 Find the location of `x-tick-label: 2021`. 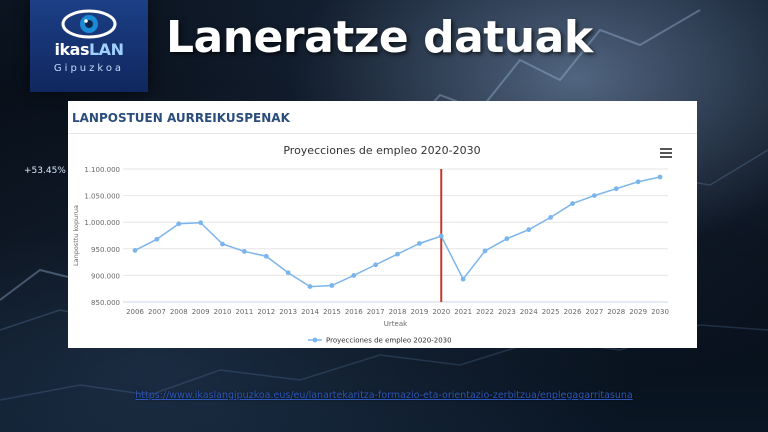

x-tick-label: 2021 is located at coordinates (463, 312).